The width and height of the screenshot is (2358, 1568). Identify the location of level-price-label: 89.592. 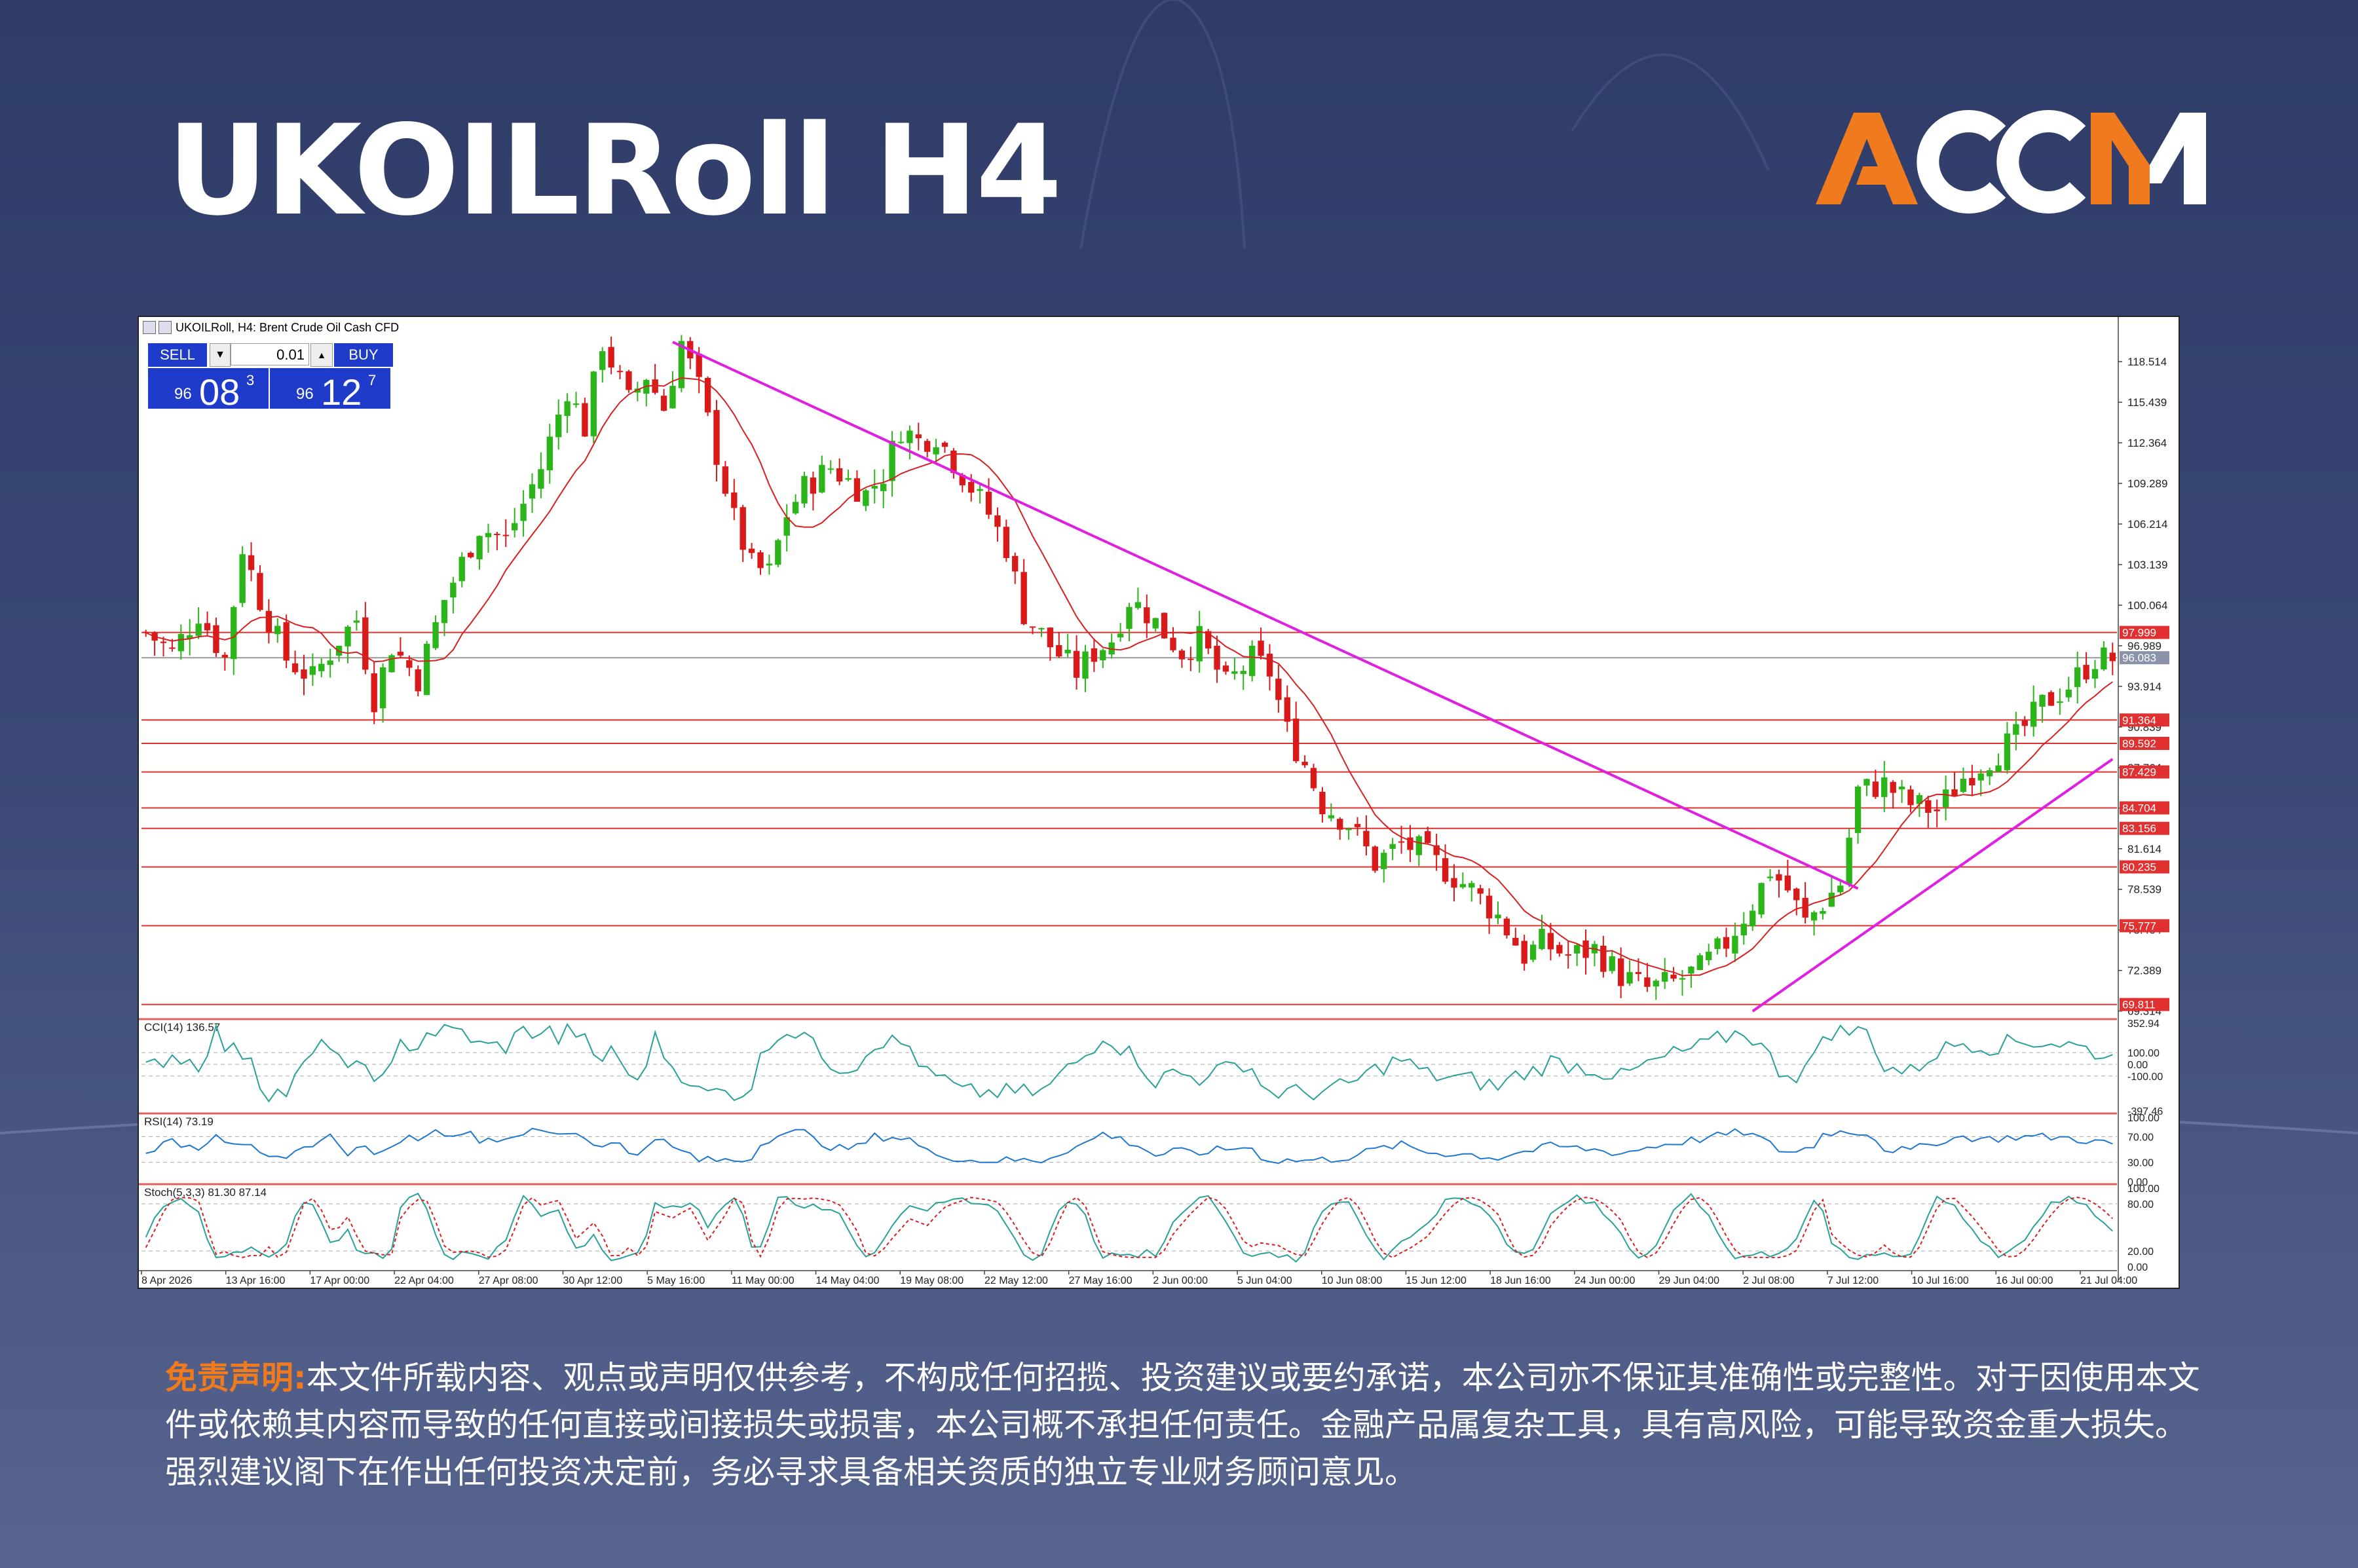
(2139, 743).